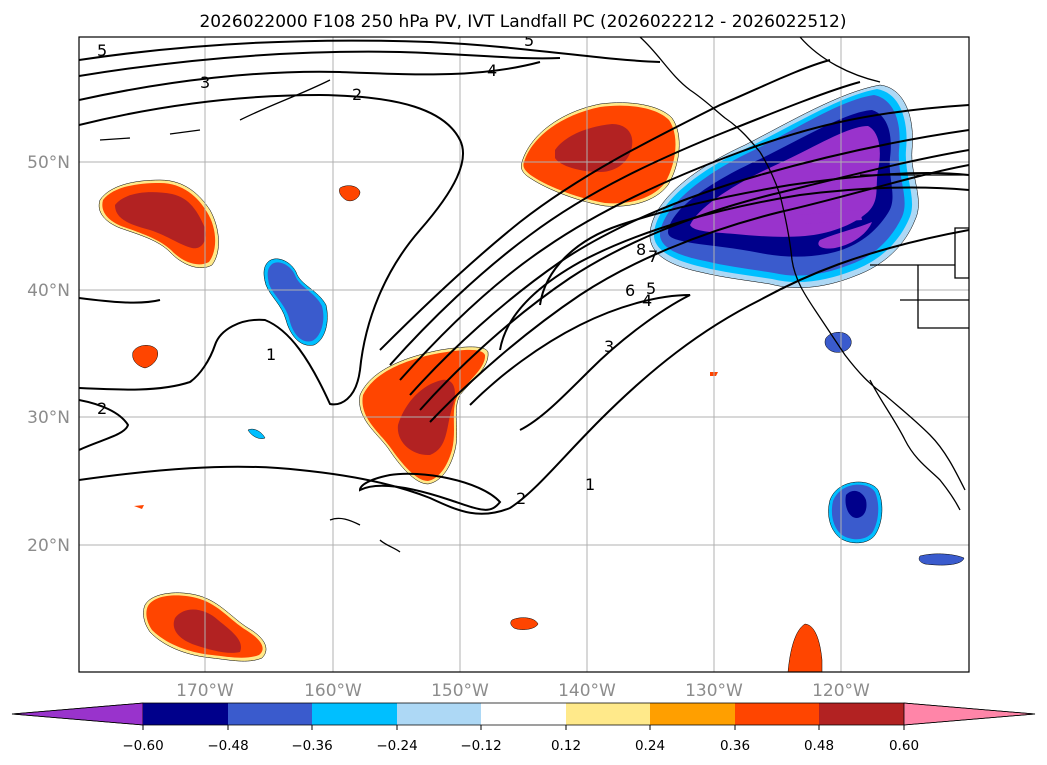 Image resolution: width=1047 pixels, height=765 pixels. Describe the element at coordinates (650, 746) in the screenshot. I see `colorbar-tick-label: 0.24` at that location.